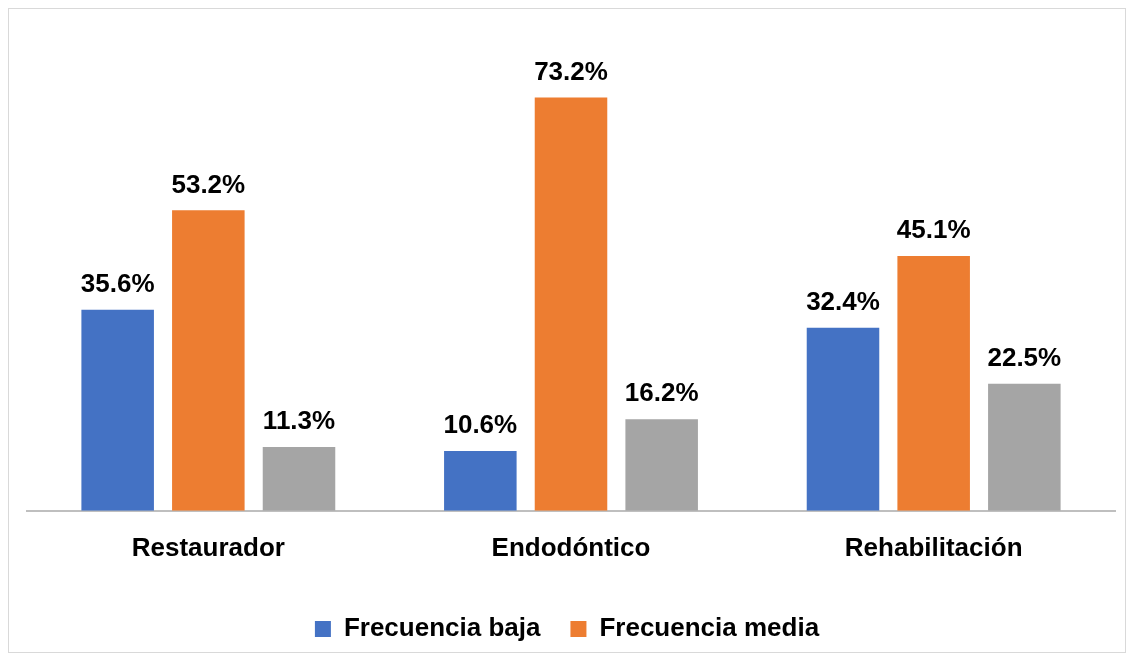 Image resolution: width=1134 pixels, height=661 pixels. What do you see at coordinates (571, 546) in the screenshot?
I see `x-tick-label: Endodóntico` at bounding box center [571, 546].